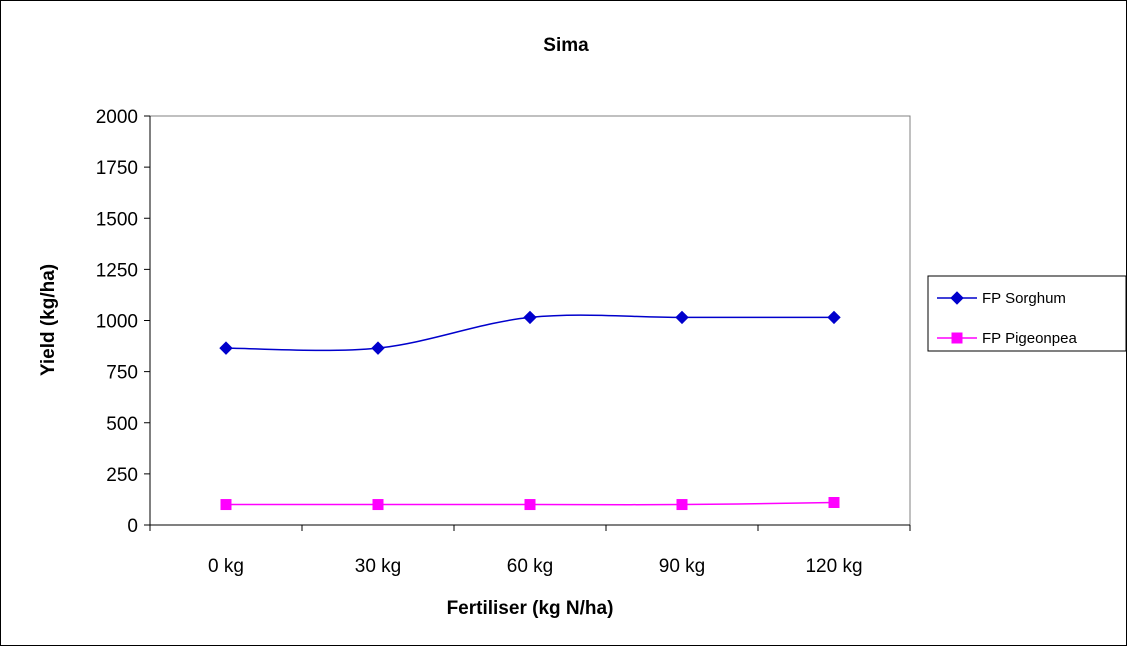 The height and width of the screenshot is (646, 1128). I want to click on legend-item: FP Pigeonpea, so click(1007, 338).